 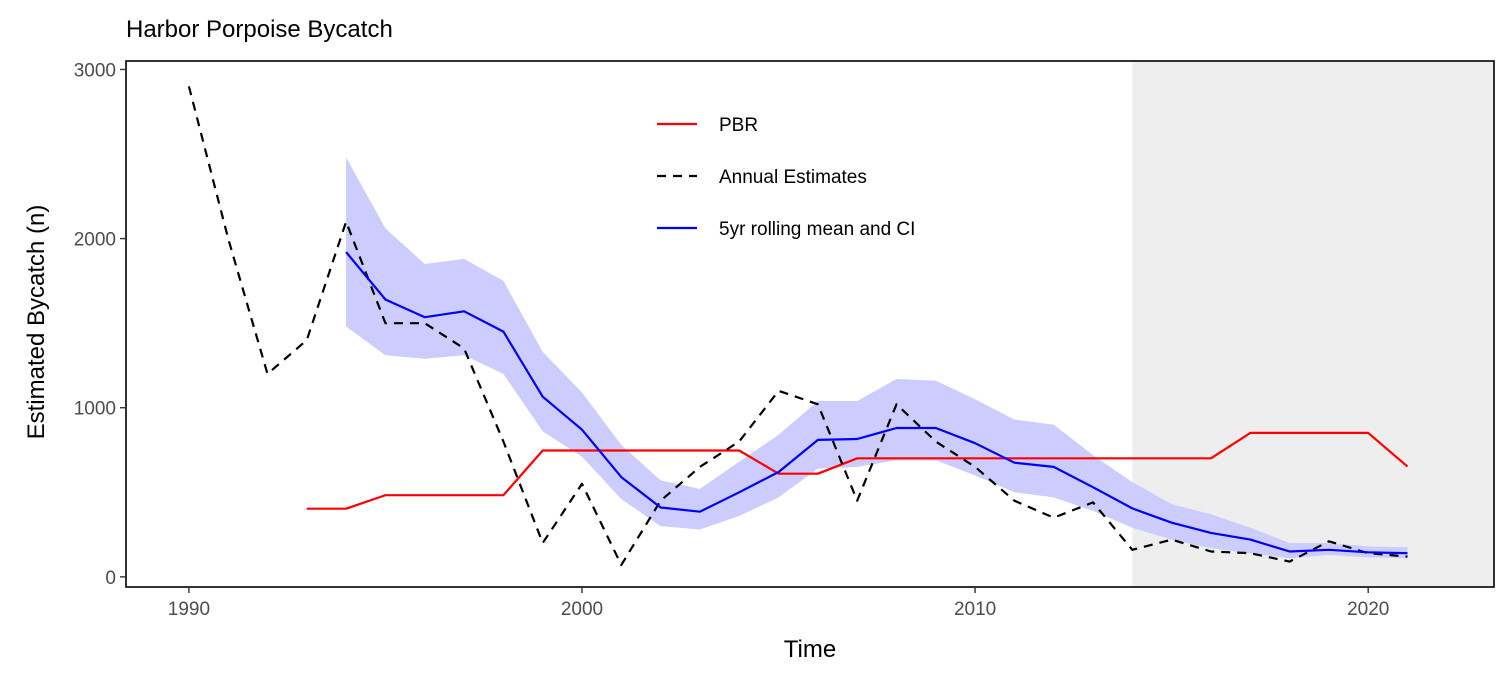 I want to click on x-tick-label: 2020, so click(x=1368, y=609).